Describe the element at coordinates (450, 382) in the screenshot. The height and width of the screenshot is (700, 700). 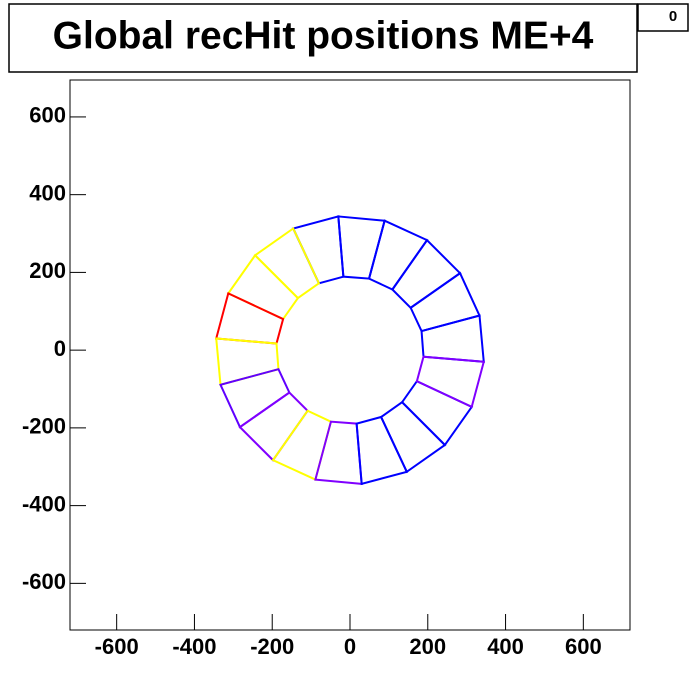
I see `chamber-outline` at that location.